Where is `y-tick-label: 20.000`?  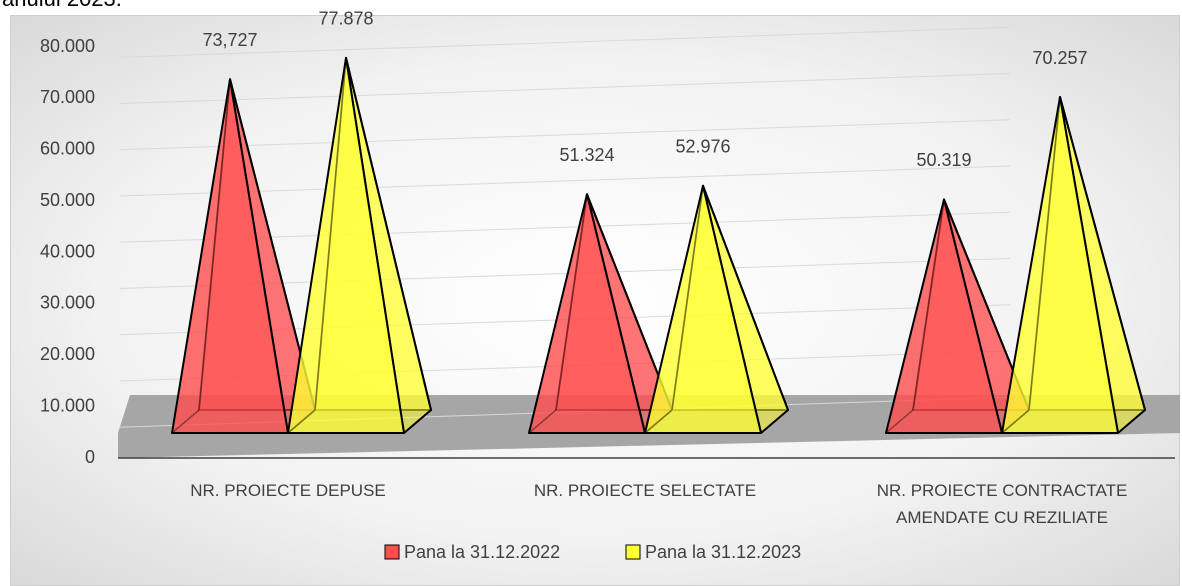 y-tick-label: 20.000 is located at coordinates (67, 354).